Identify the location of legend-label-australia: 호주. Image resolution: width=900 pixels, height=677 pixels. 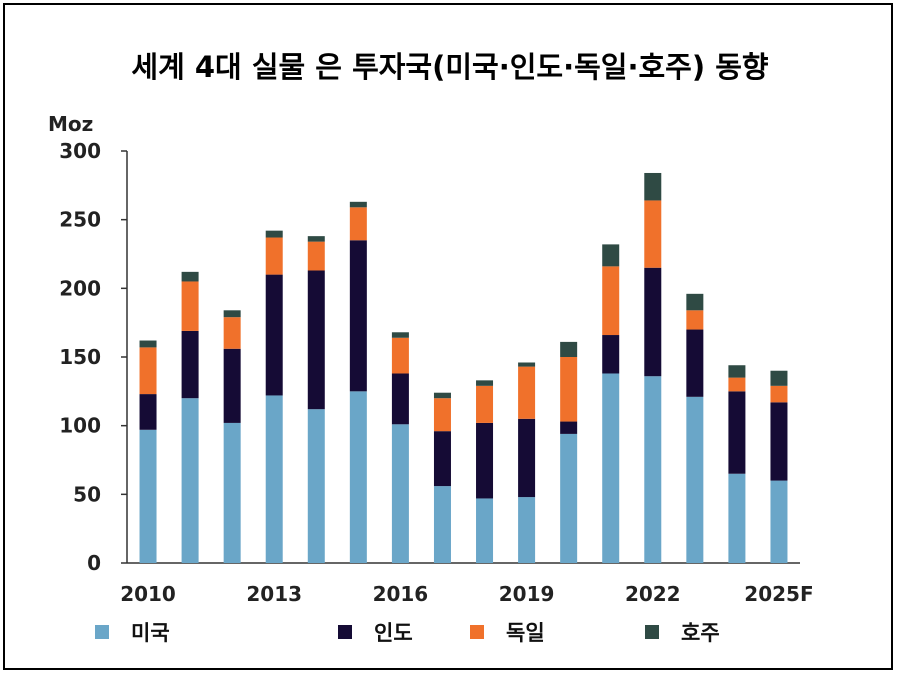
(700, 633).